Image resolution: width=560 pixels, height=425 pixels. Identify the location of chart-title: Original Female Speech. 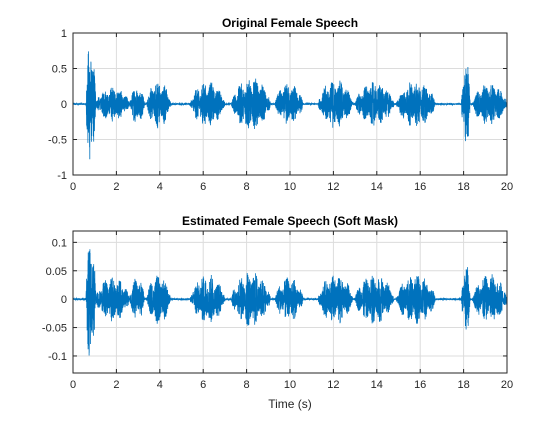
(290, 23).